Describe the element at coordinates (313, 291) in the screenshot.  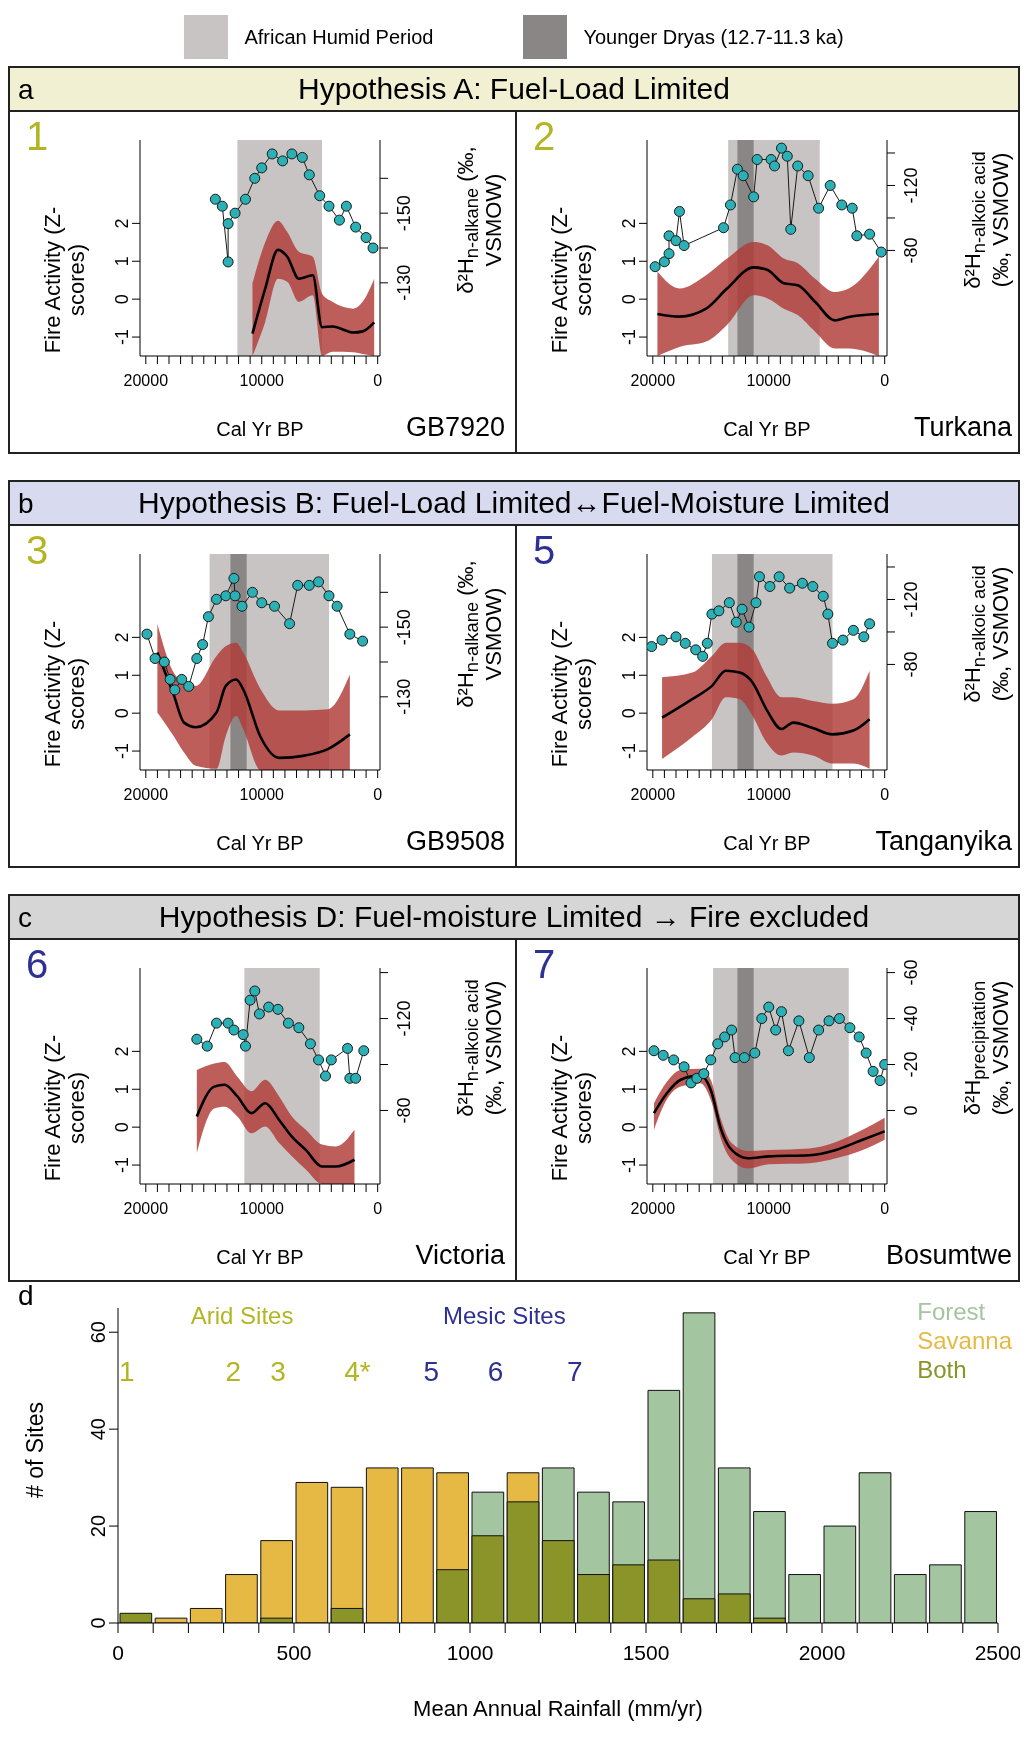
I see `line-series` at that location.